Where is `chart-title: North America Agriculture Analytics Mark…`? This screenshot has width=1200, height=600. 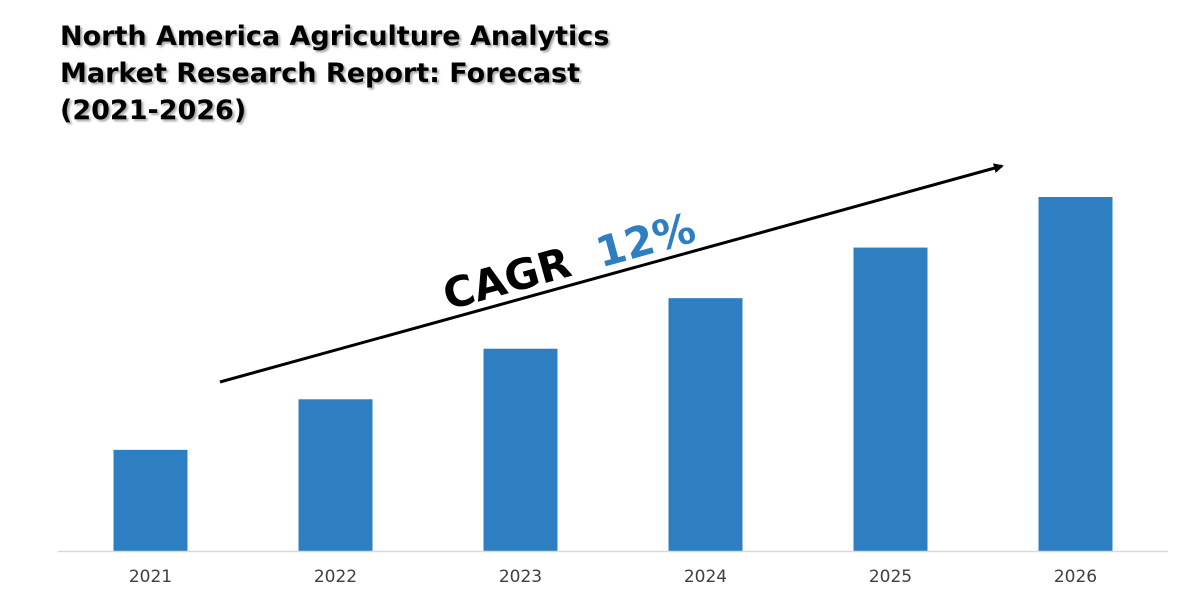 chart-title: North America Agriculture Analytics Mark… is located at coordinates (380, 73).